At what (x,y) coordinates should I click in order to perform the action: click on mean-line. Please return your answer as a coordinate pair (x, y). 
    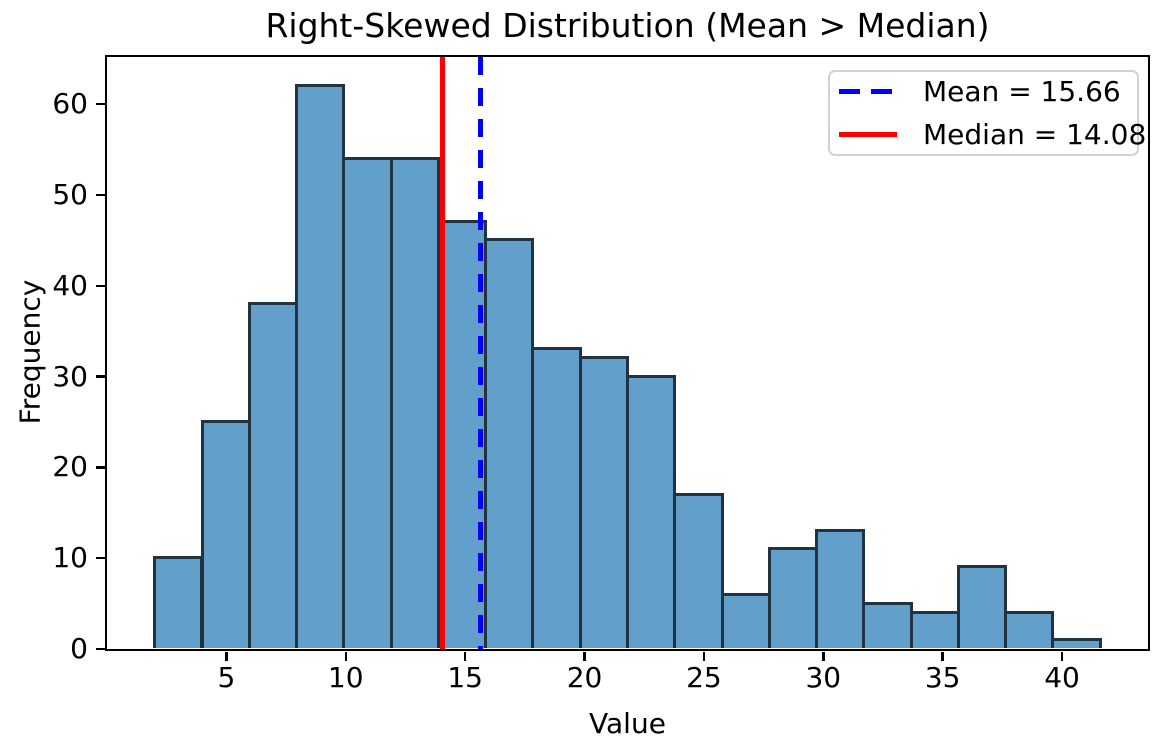
    Looking at the image, I should click on (480, 352).